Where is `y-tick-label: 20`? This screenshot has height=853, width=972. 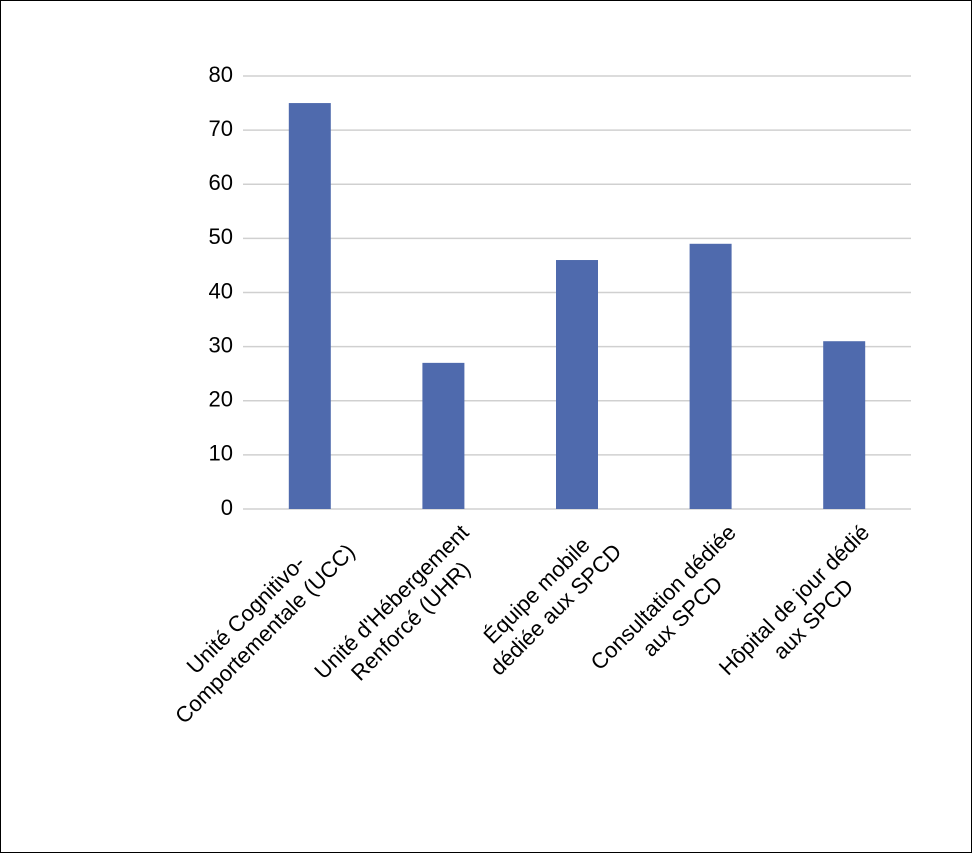
y-tick-label: 20 is located at coordinates (221, 399).